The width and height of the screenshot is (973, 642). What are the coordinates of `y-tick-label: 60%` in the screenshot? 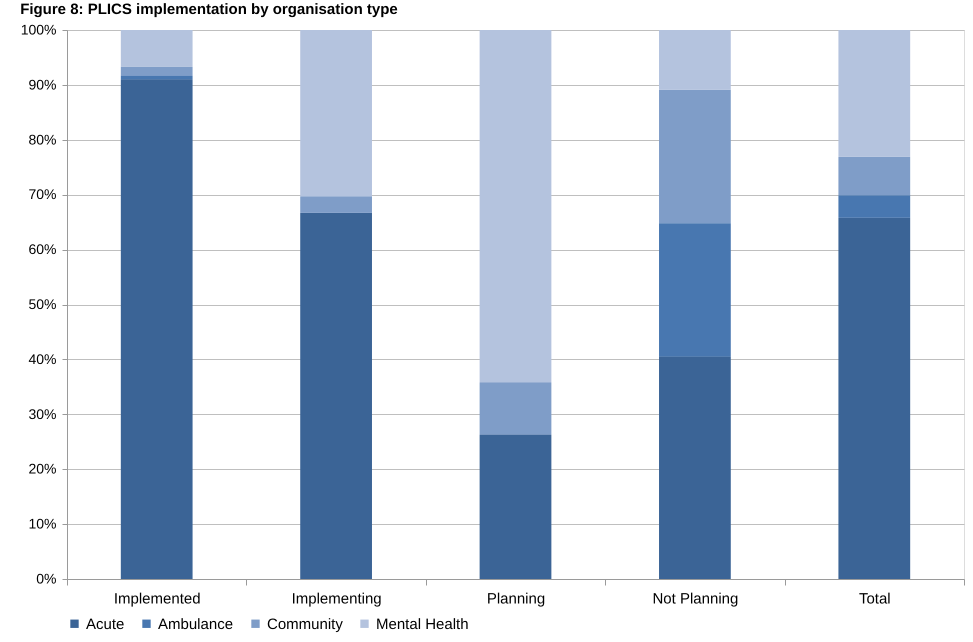 It's located at (42, 249).